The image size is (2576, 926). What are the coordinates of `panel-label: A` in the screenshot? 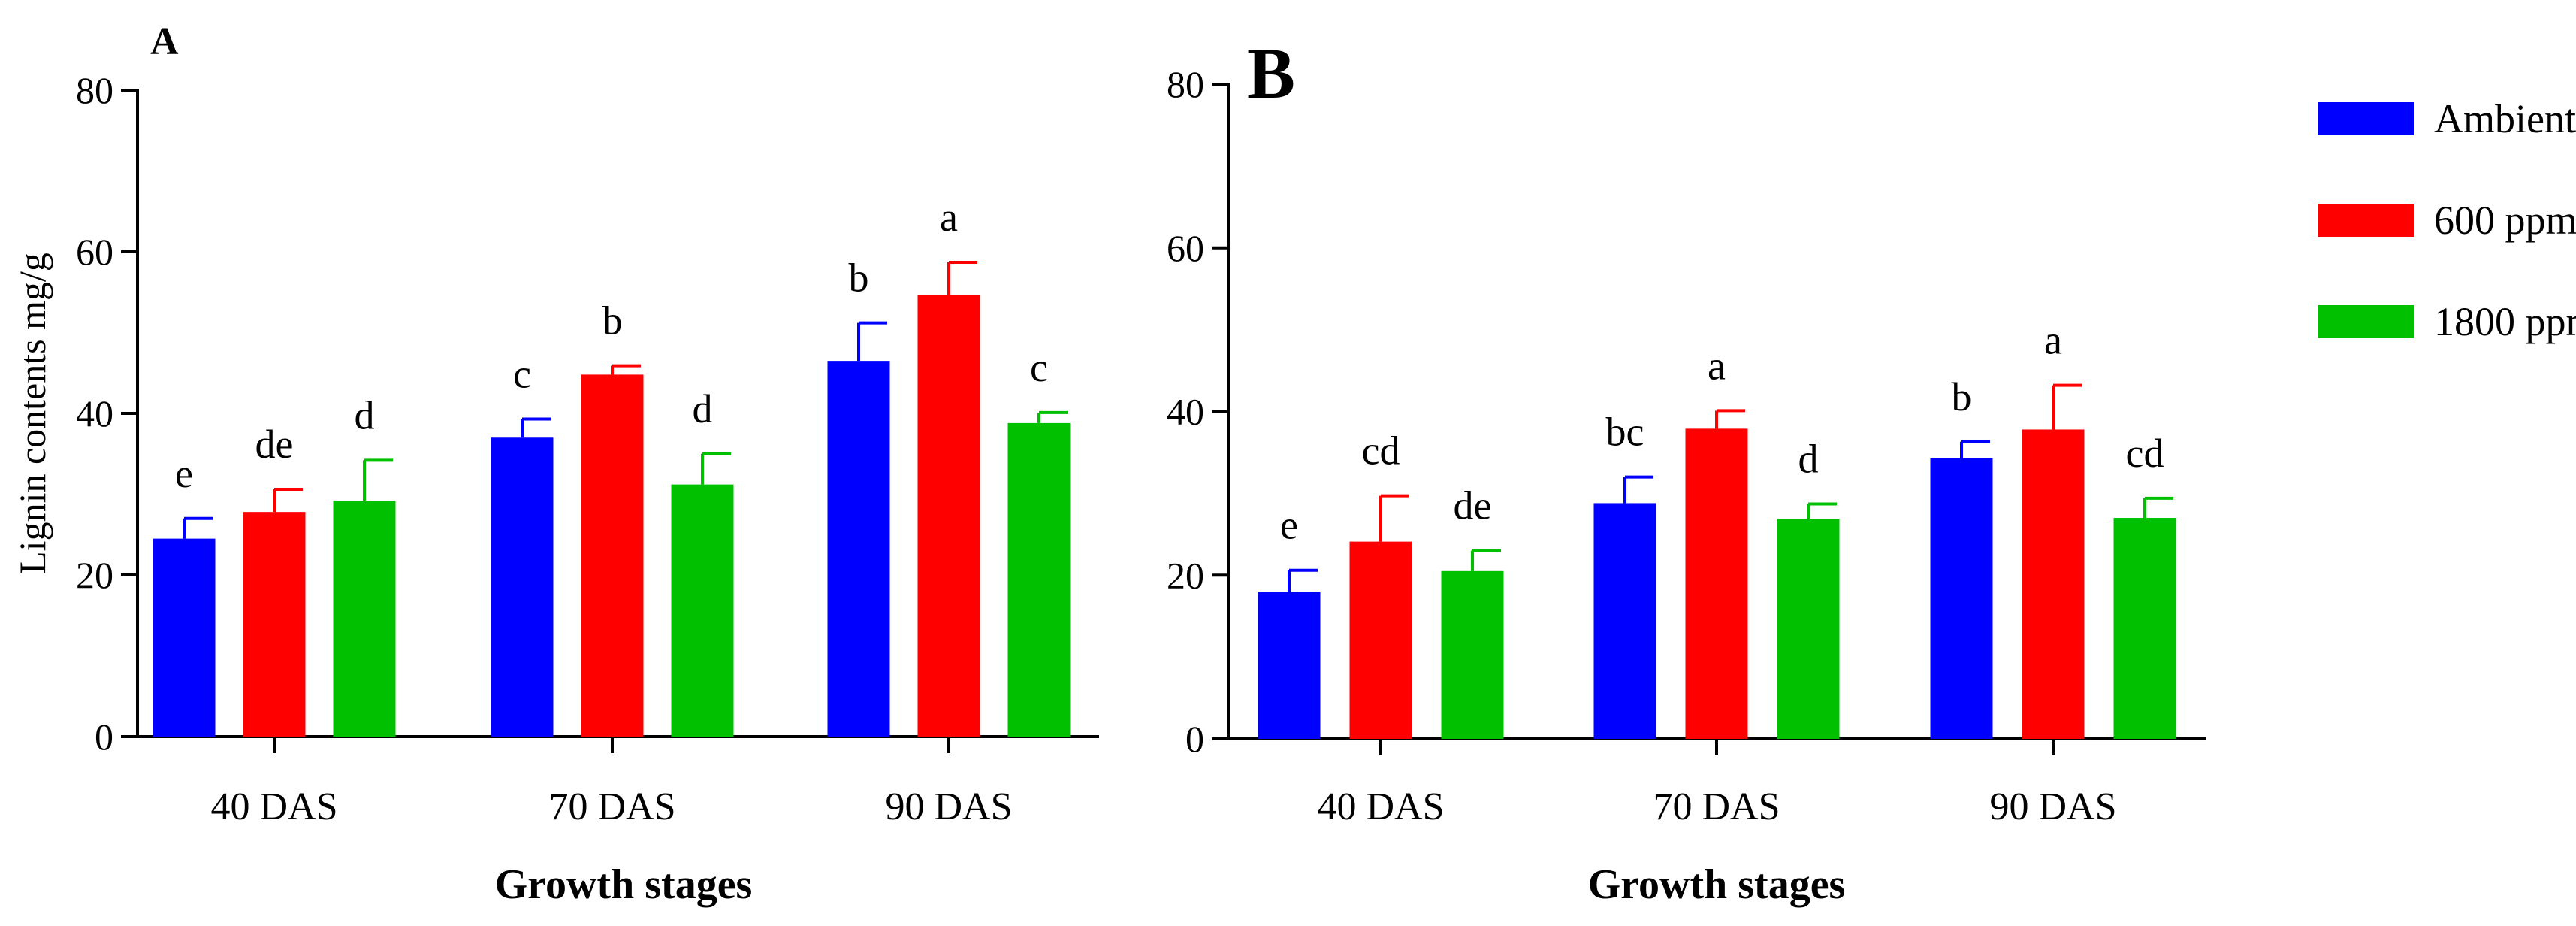 It's located at (164, 41).